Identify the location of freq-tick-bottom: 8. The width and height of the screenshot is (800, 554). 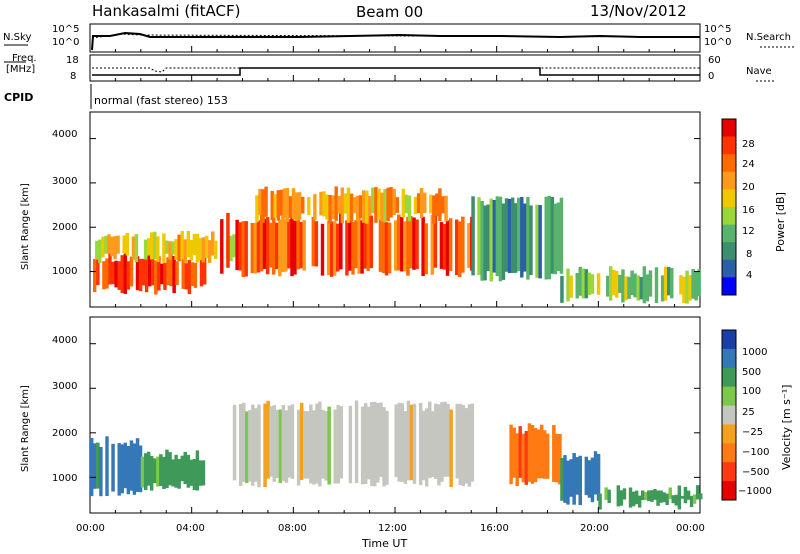
(73, 76).